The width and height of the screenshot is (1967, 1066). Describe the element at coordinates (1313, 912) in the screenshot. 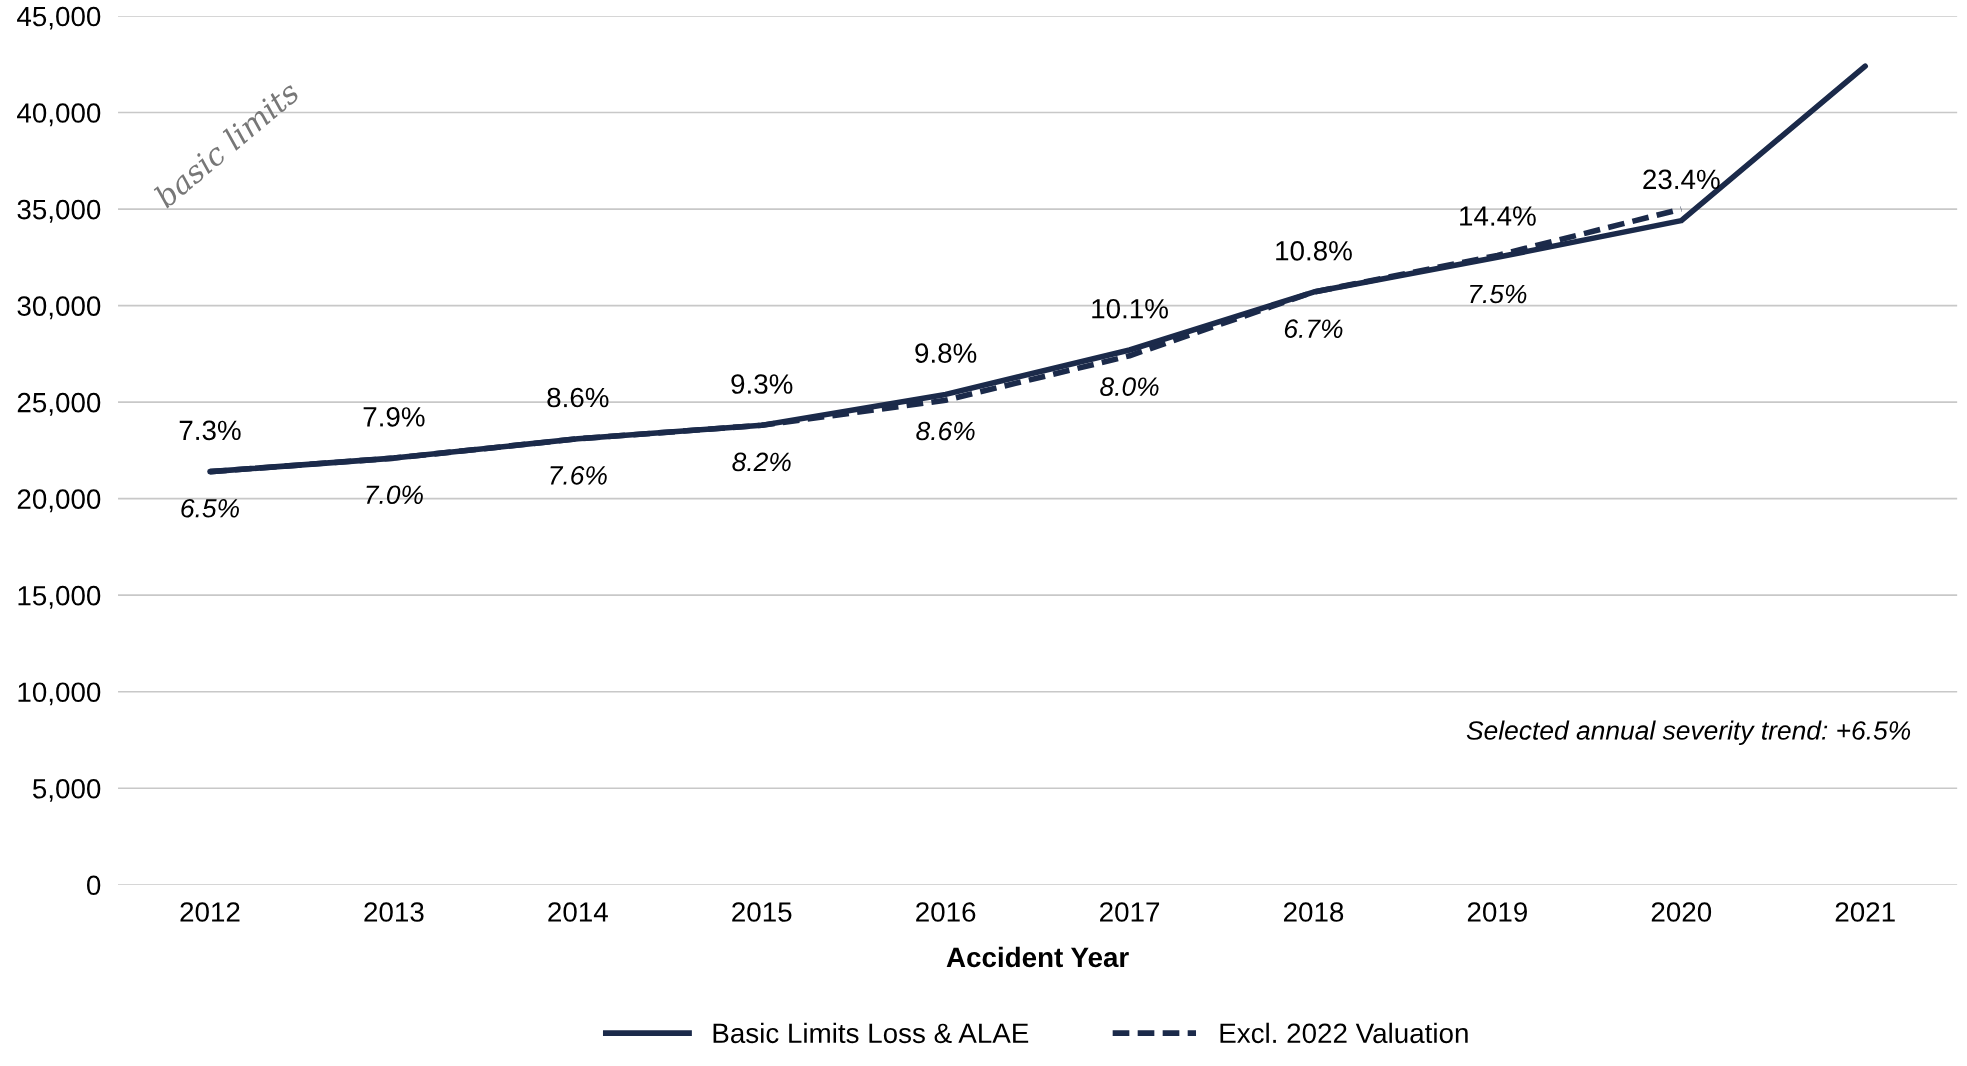

I see `x-tick-label: 2018` at that location.